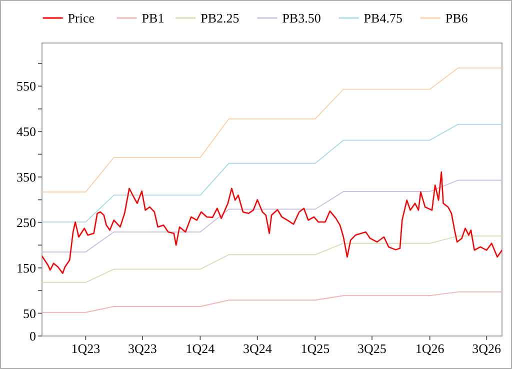 The image size is (512, 369). What do you see at coordinates (301, 18) in the screenshot?
I see `legend-label: PB3.50` at bounding box center [301, 18].